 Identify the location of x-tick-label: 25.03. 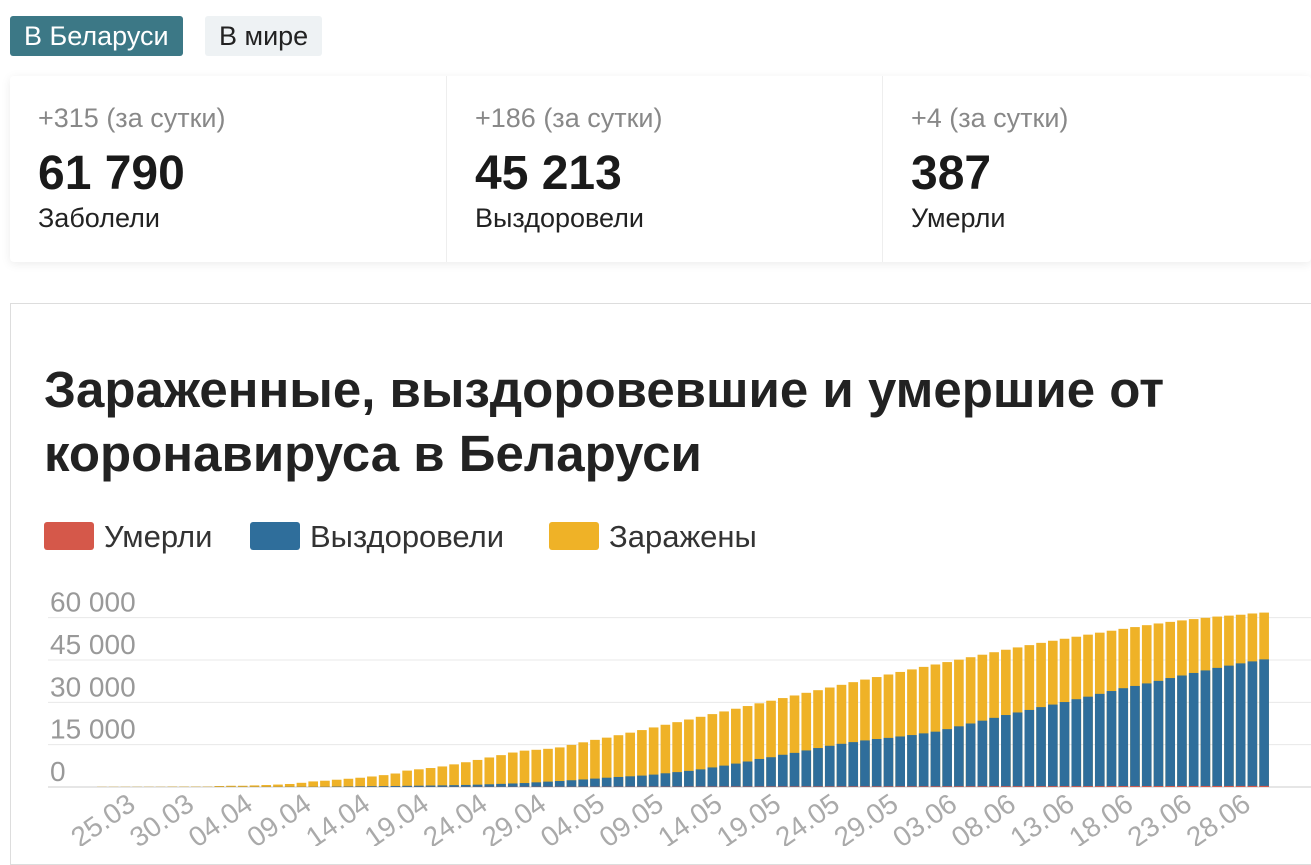
(102, 817).